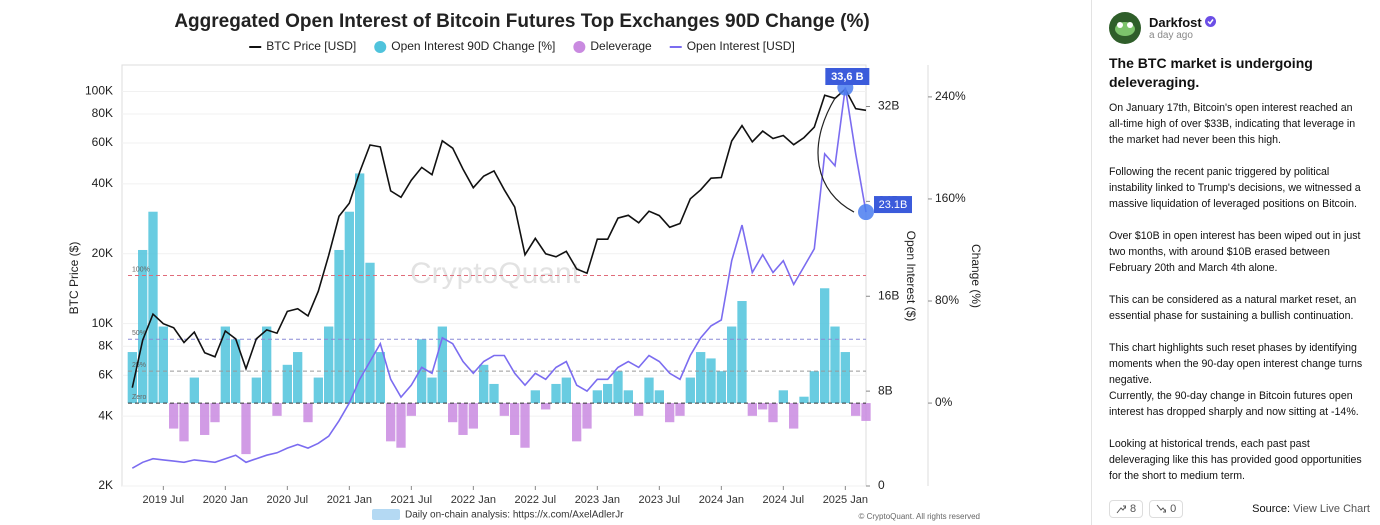 Image resolution: width=1380 pixels, height=525 pixels. I want to click on y3-axis-label: Change (%), so click(976, 276).